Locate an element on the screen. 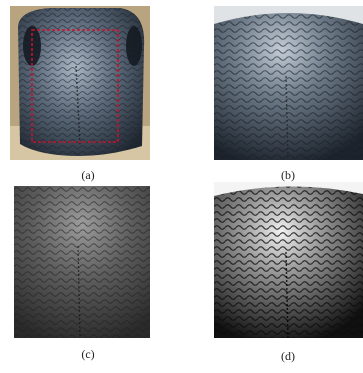  caption-a: (a) is located at coordinates (88, 175).